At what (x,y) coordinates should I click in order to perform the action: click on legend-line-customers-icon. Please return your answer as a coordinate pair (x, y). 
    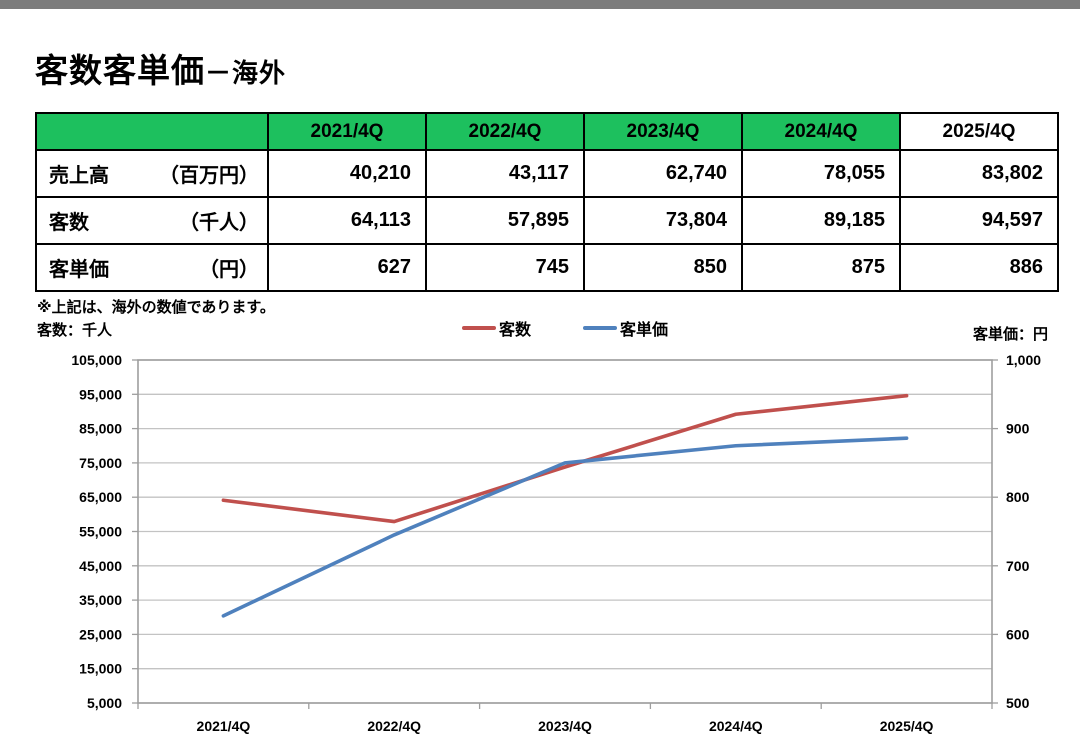
    Looking at the image, I should click on (478, 328).